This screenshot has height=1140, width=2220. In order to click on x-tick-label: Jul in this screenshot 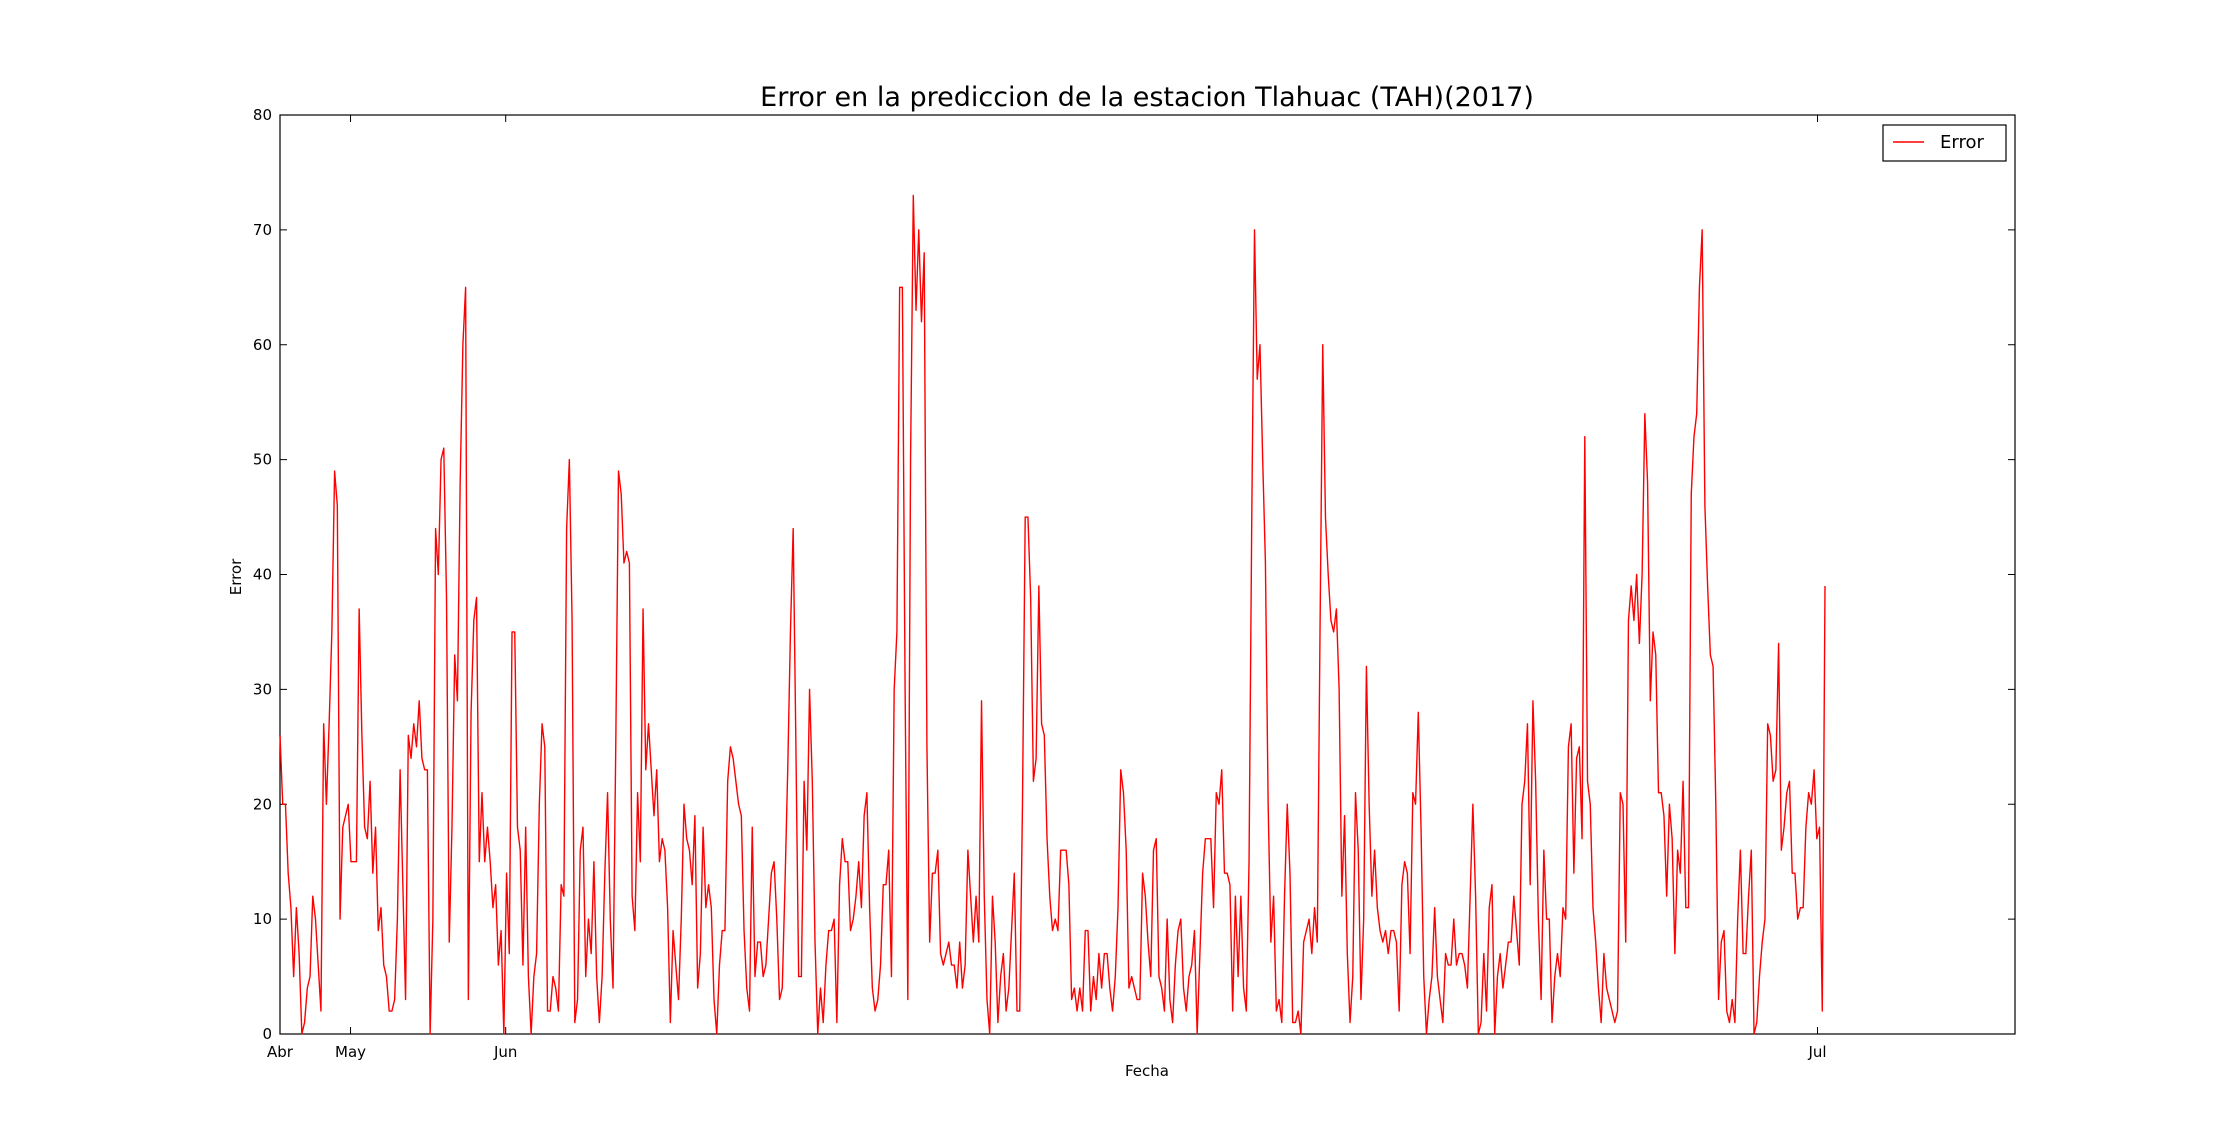, I will do `click(1816, 1052)`.